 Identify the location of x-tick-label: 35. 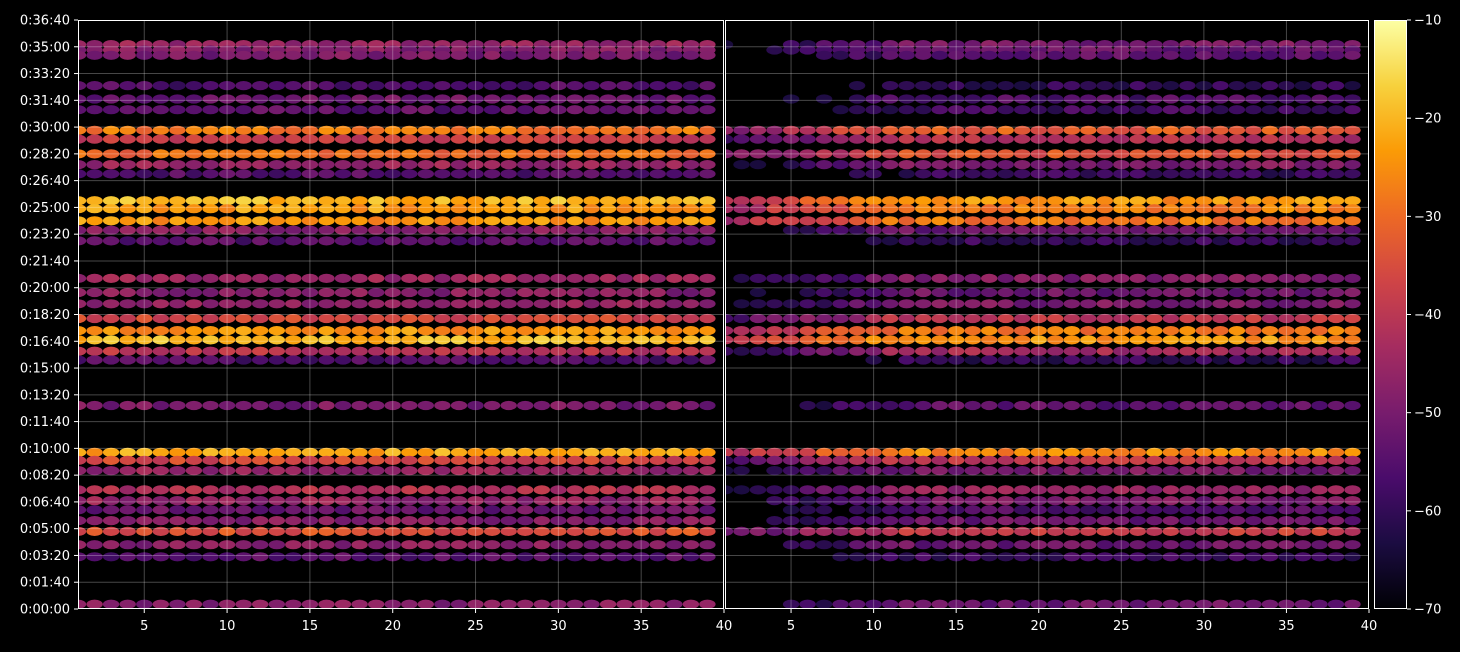
(641, 626).